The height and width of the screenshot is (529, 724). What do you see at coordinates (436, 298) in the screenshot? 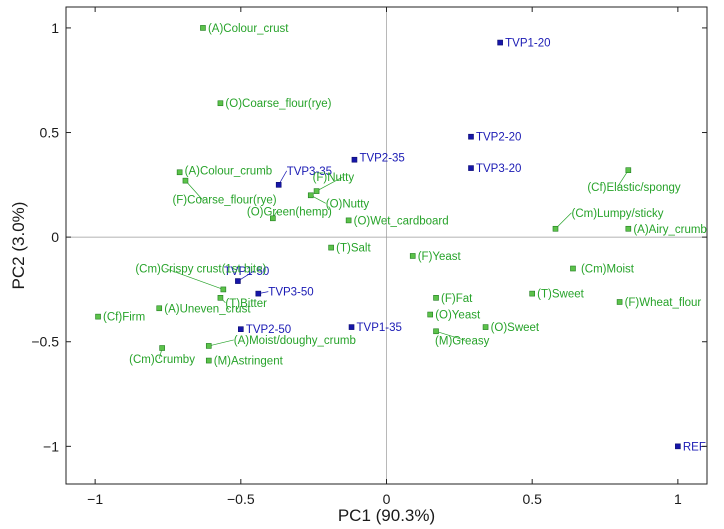
I see `point-f-fat` at bounding box center [436, 298].